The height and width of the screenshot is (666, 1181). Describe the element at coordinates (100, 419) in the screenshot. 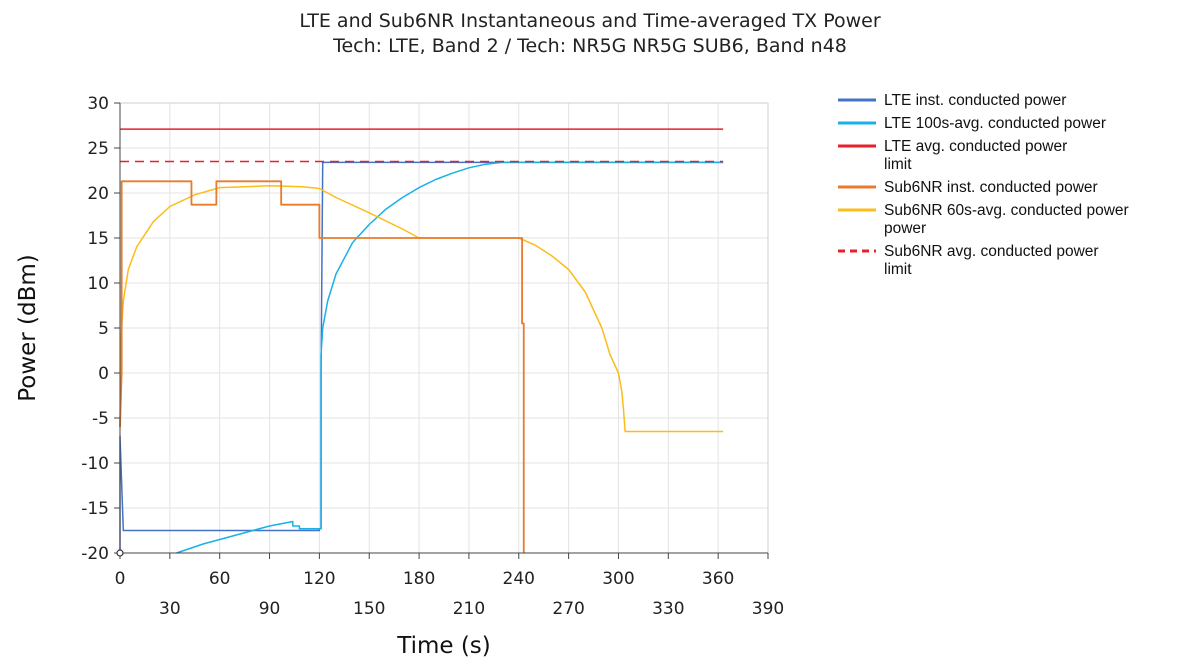

I see `y-tick-label: -5` at that location.